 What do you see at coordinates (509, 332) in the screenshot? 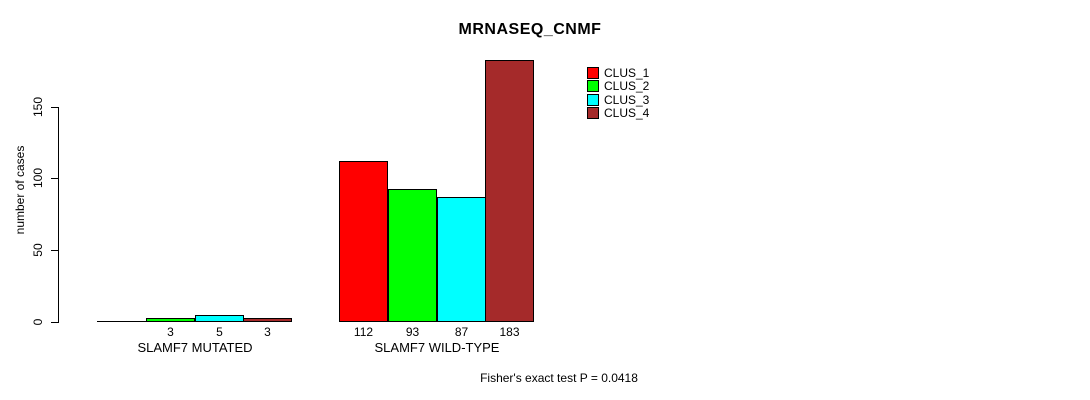
I see `bar-value-label: 183` at bounding box center [509, 332].